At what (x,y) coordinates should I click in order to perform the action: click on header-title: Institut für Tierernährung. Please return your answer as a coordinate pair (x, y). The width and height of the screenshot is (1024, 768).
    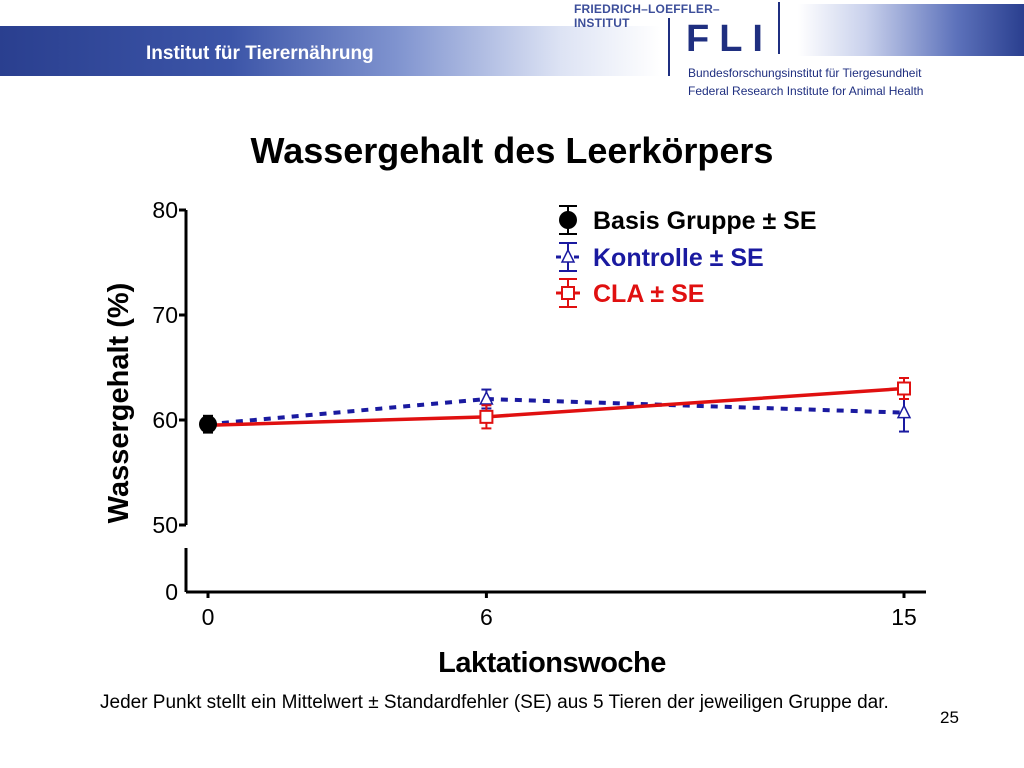
    Looking at the image, I should click on (260, 53).